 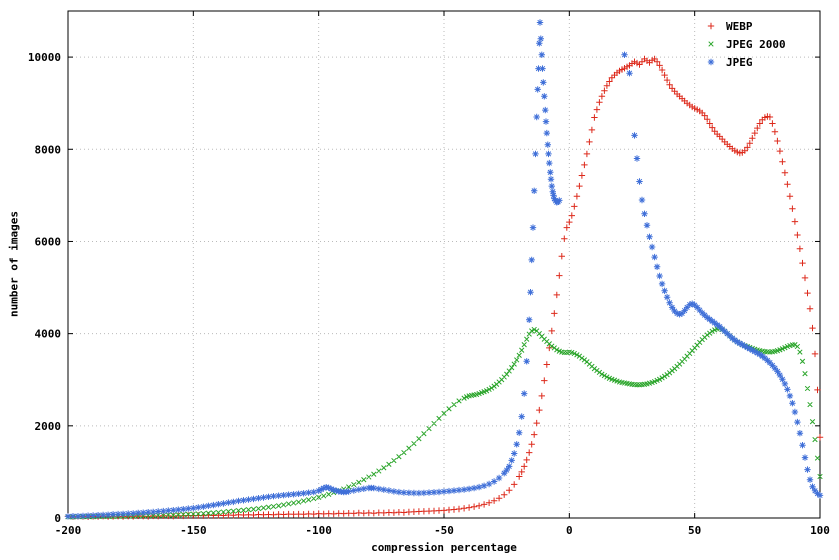 I want to click on x-tick-label: -150, so click(x=193, y=530).